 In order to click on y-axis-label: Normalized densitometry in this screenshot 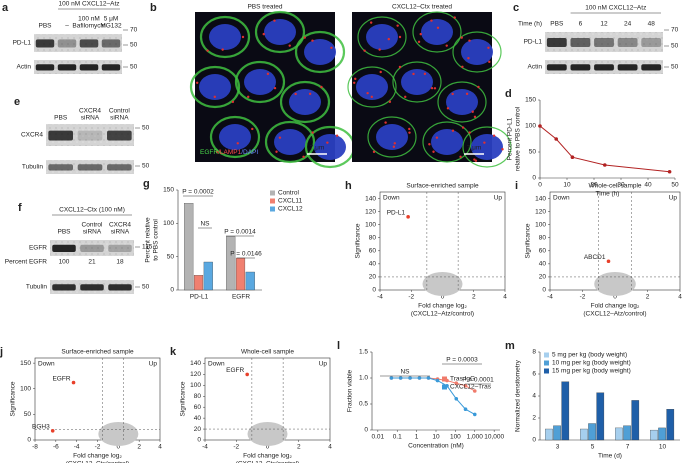, I will do `click(518, 395)`.